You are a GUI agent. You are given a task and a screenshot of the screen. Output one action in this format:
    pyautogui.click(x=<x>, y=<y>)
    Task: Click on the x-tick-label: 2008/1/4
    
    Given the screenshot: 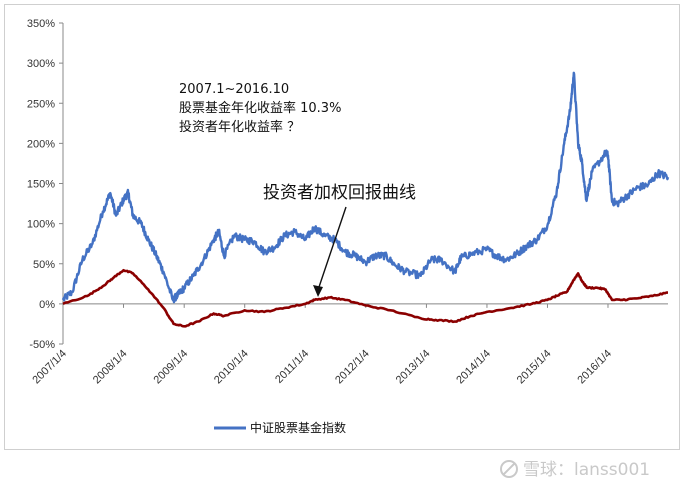 What is the action you would take?
    pyautogui.click(x=110, y=367)
    